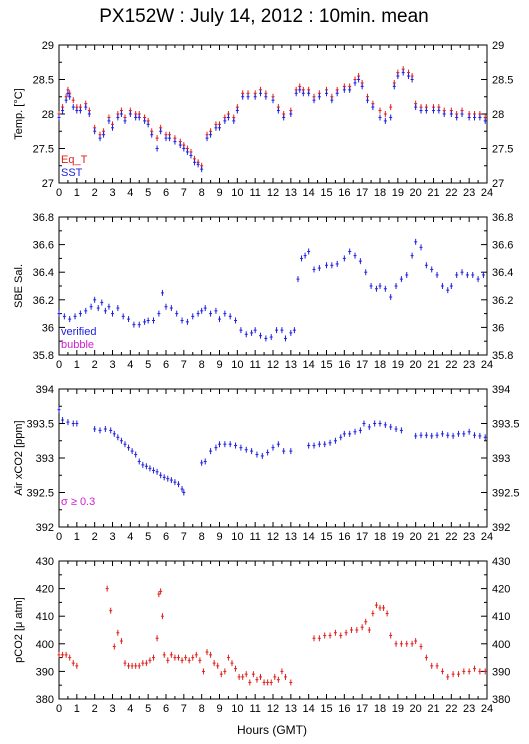 This screenshot has width=529, height=744. What do you see at coordinates (502, 218) in the screenshot?
I see `y-tick-label-right: 36.8` at bounding box center [502, 218].